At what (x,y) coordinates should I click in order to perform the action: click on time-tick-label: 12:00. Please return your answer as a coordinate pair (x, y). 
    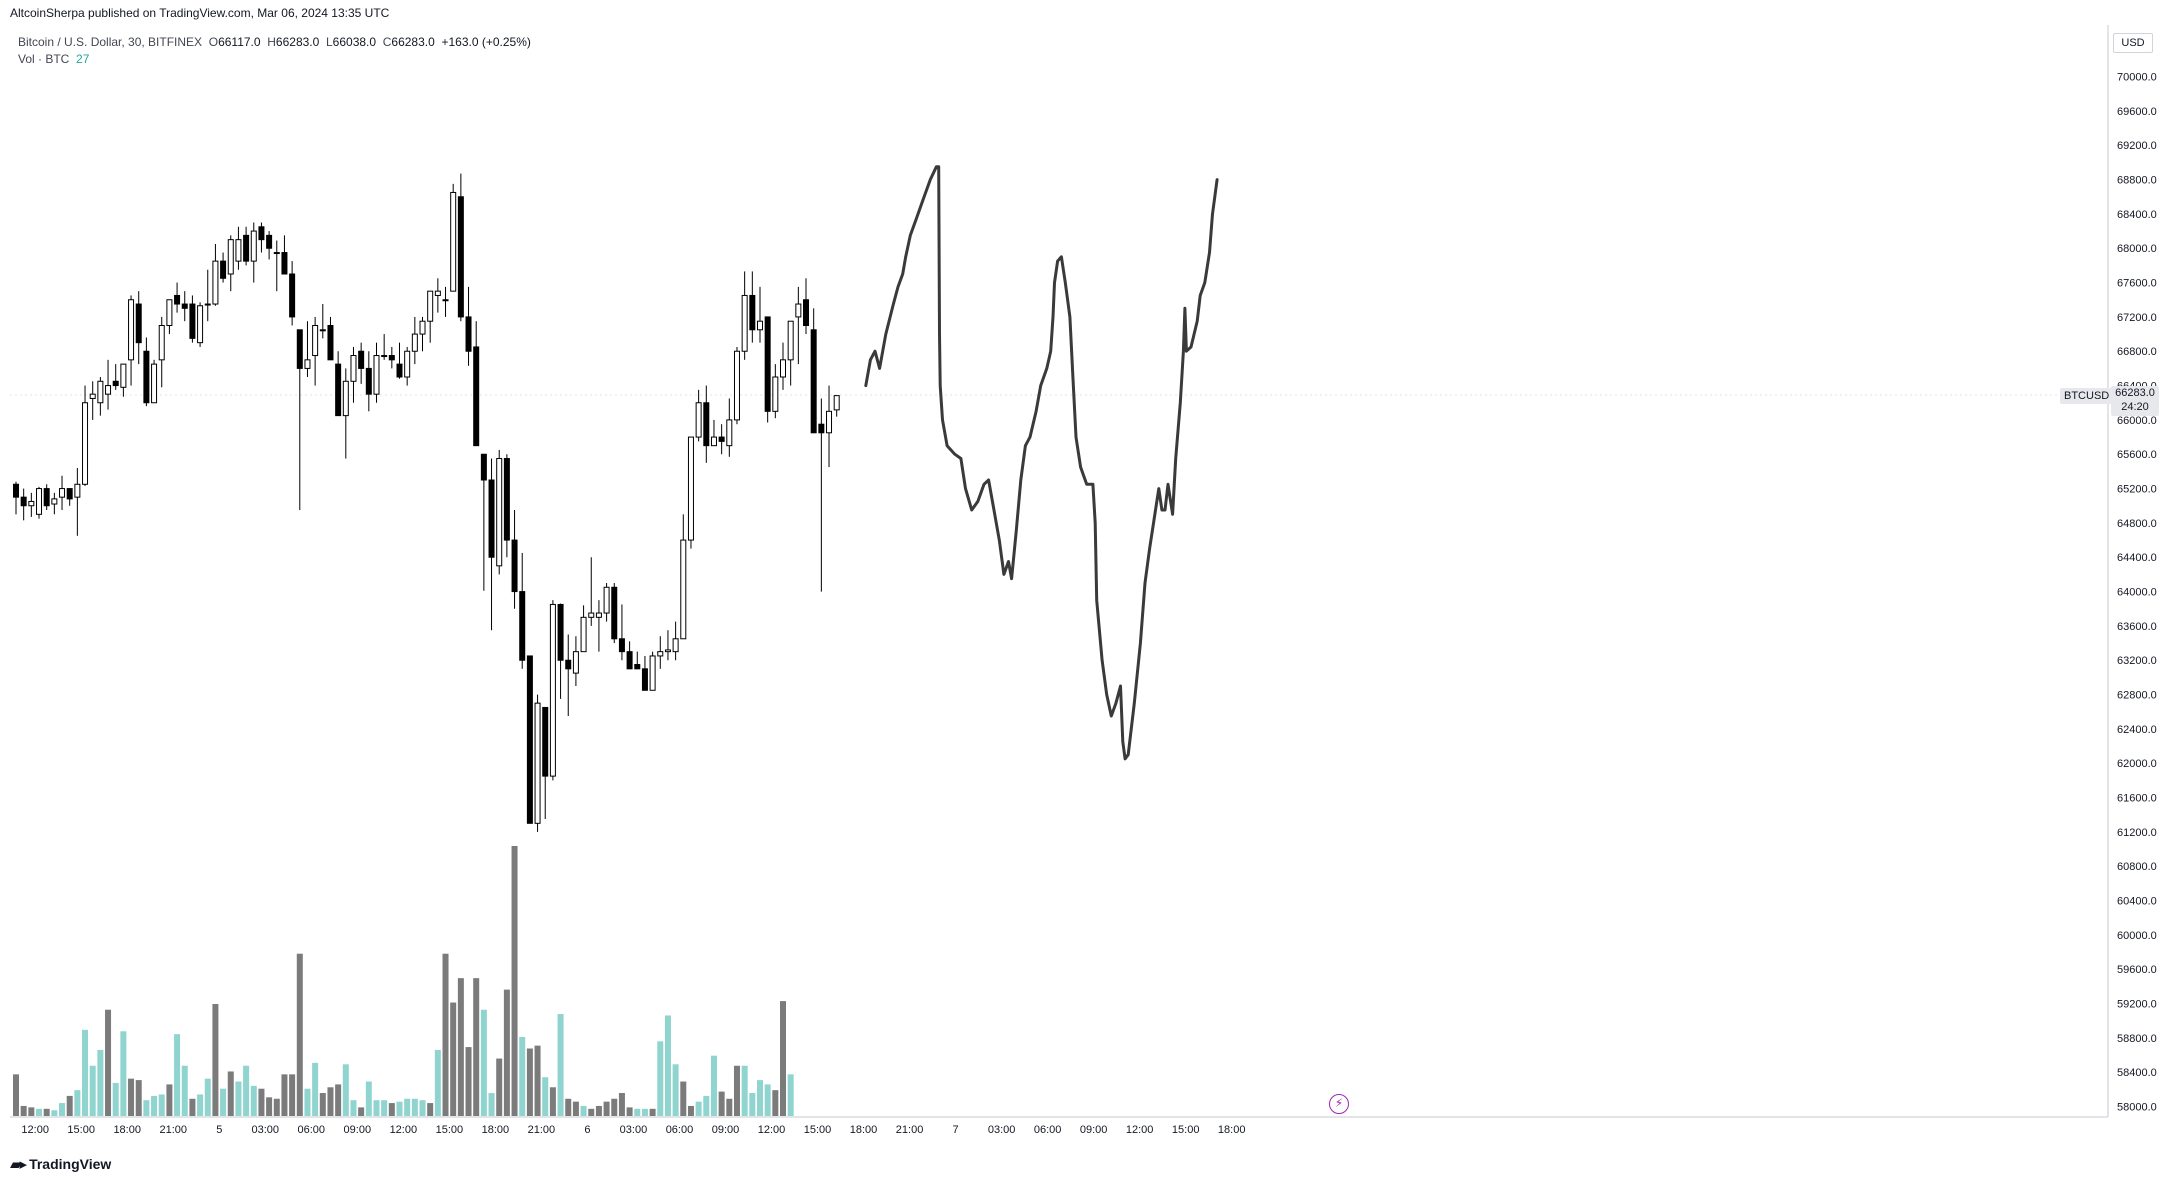
    Looking at the image, I should click on (1140, 1130).